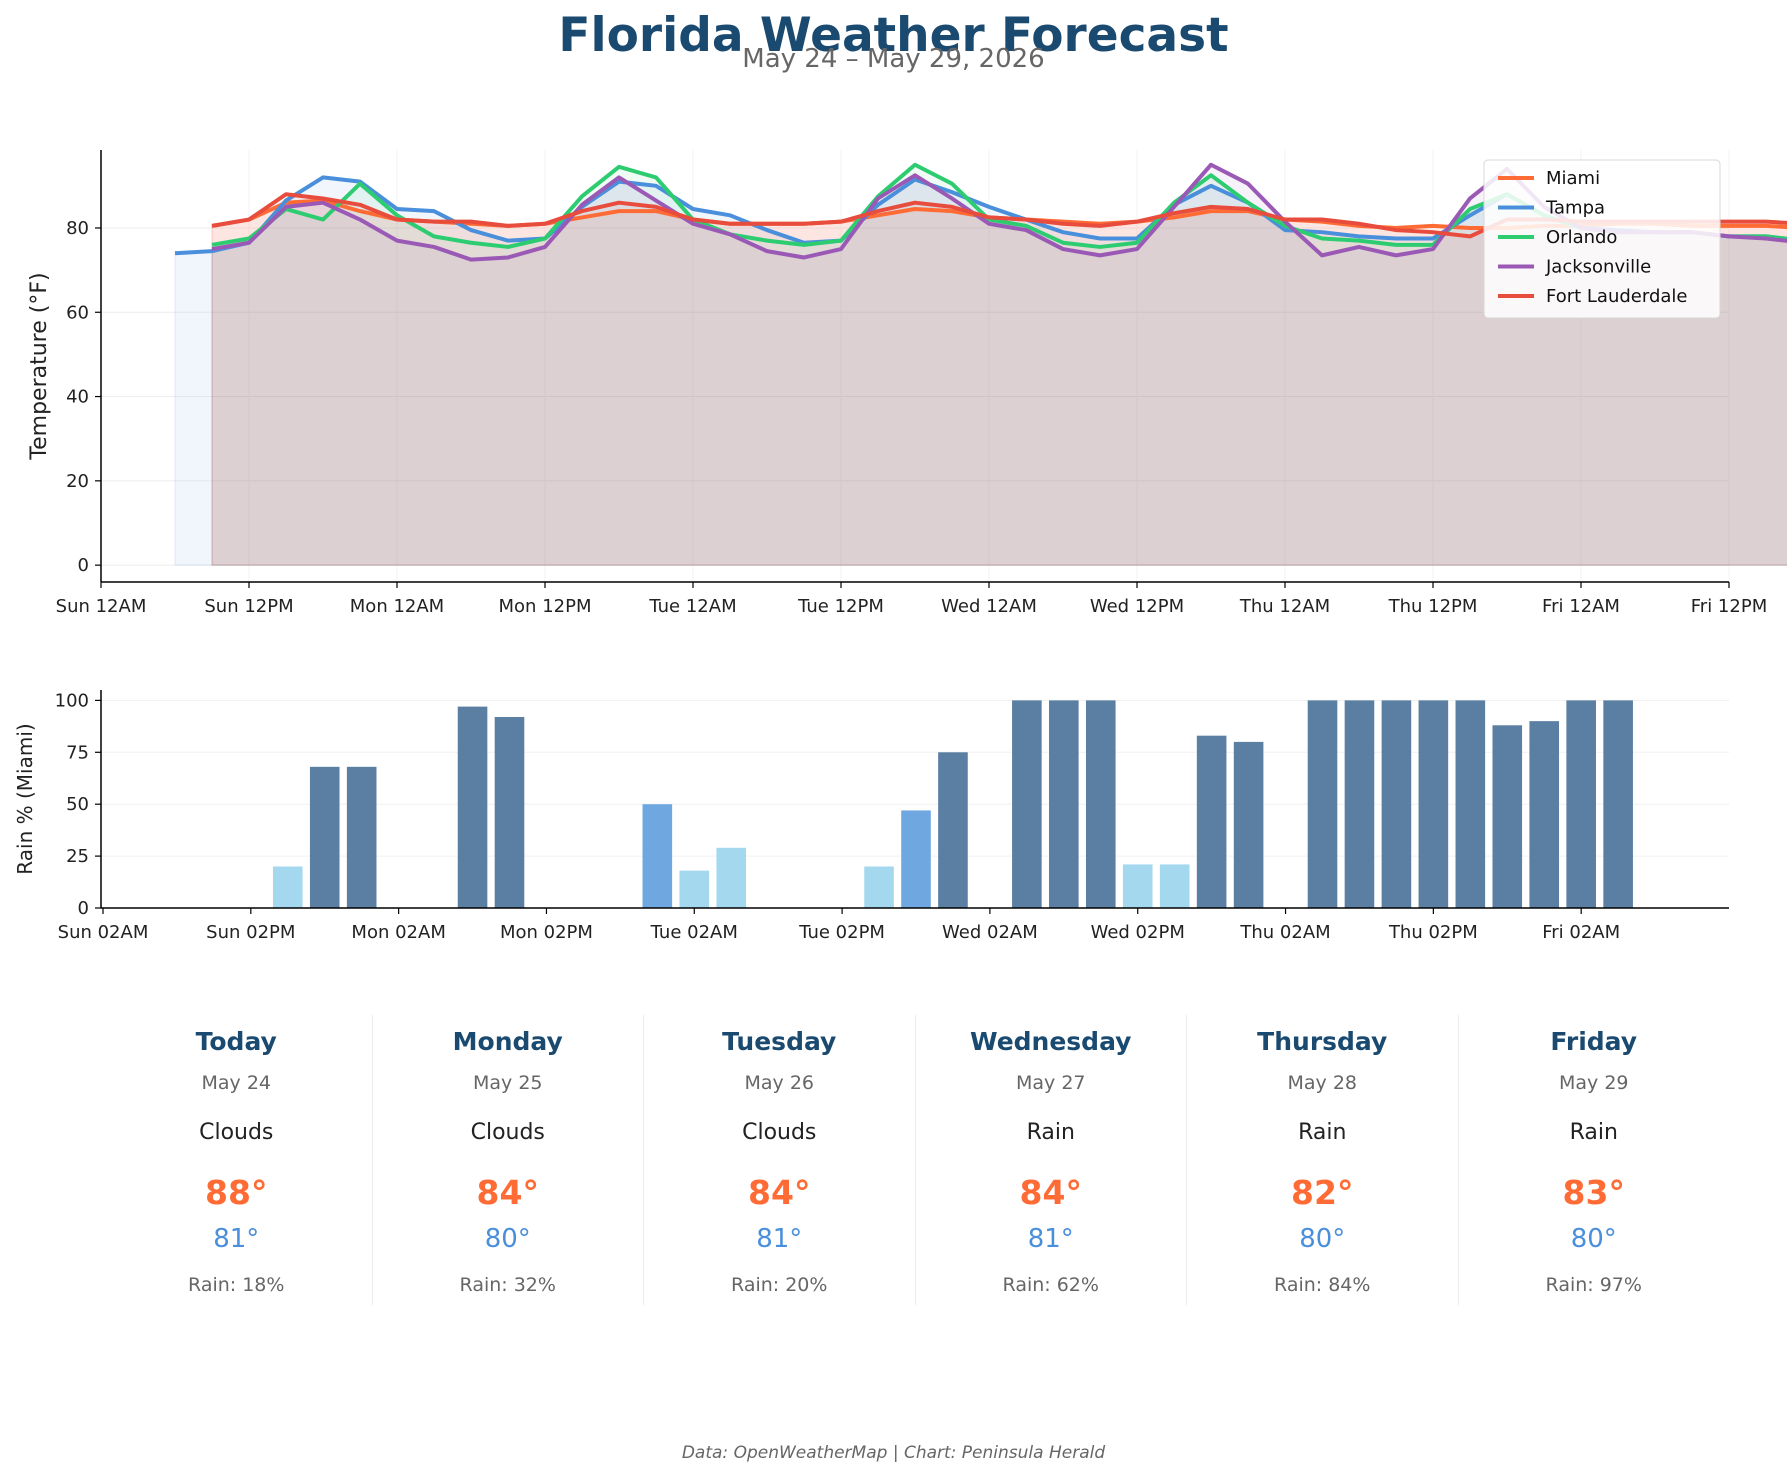  Describe the element at coordinates (1051, 1160) in the screenshot. I see `forecast-card-wednesday: Wednesday May 27 Rain 84° 81° Rain: 62%` at that location.